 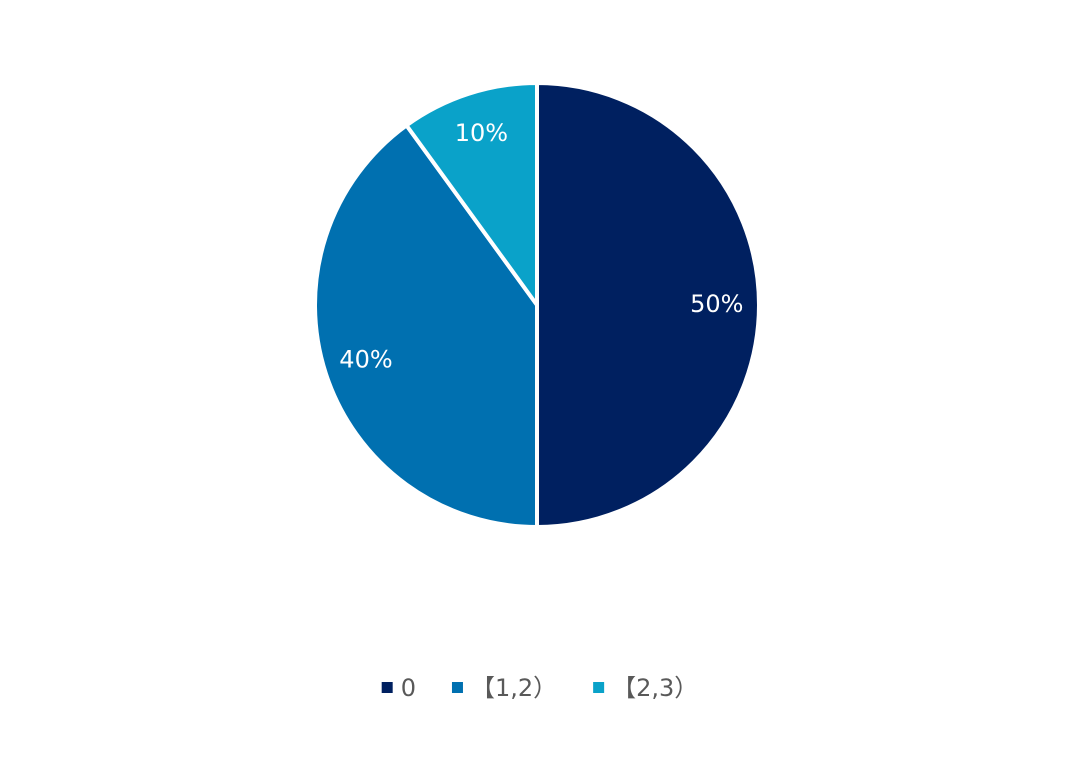 I want to click on legend-label: 0, so click(x=408, y=688).